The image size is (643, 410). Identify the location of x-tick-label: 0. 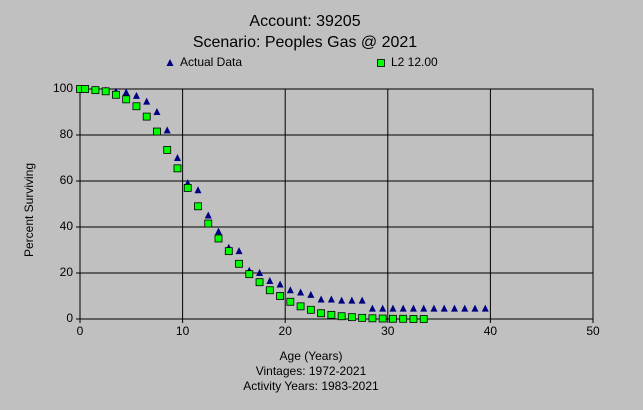
(80, 331).